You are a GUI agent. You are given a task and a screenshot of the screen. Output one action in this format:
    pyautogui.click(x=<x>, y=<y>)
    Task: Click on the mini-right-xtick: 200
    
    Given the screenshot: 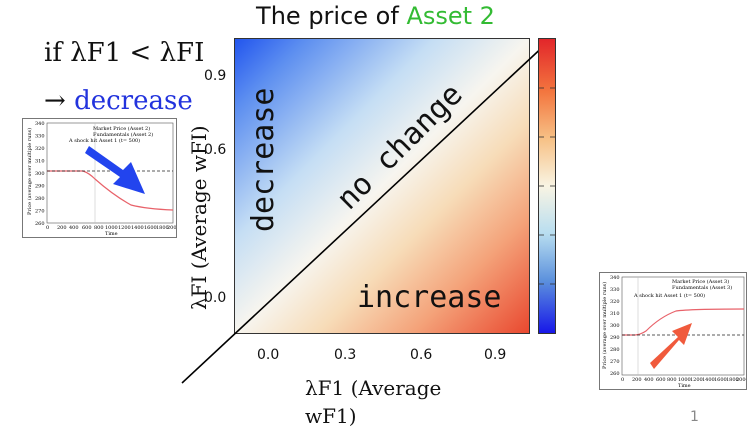 What is the action you would take?
    pyautogui.click(x=637, y=380)
    